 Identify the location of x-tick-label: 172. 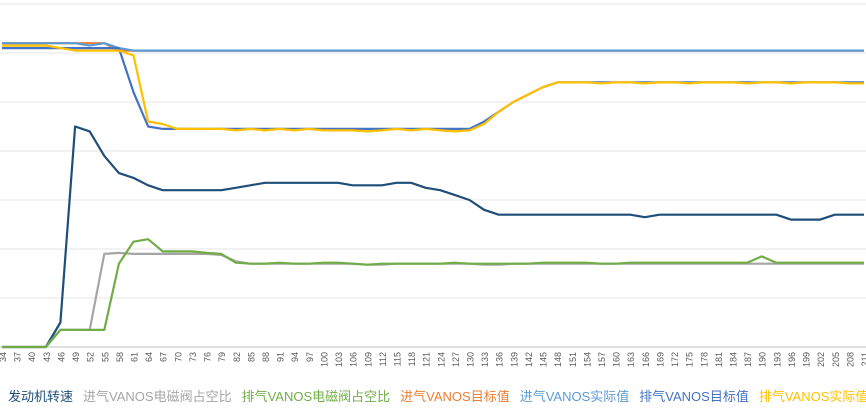
(675, 359).